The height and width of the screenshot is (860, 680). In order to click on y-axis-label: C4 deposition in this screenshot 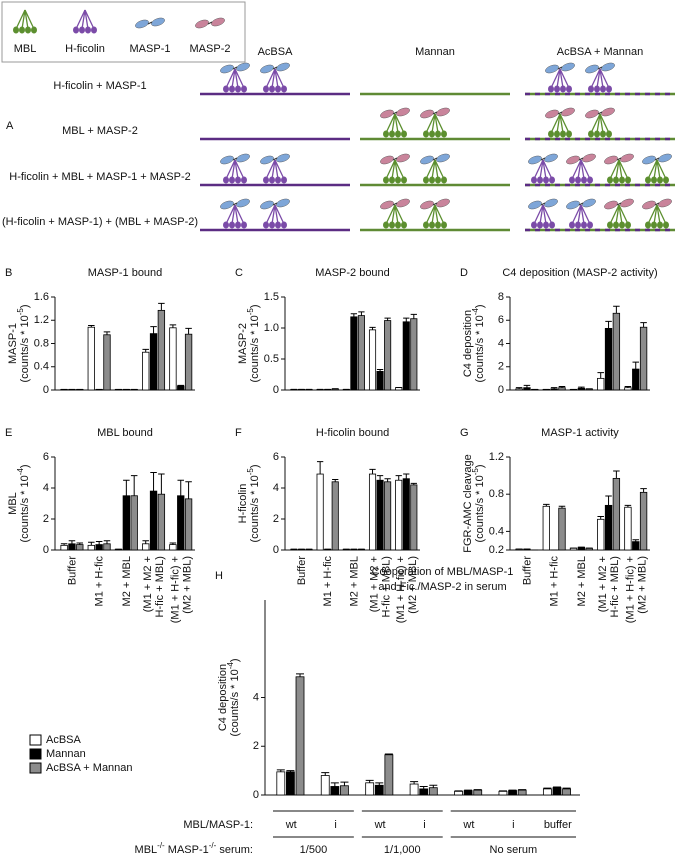, I will do `click(223, 697)`.